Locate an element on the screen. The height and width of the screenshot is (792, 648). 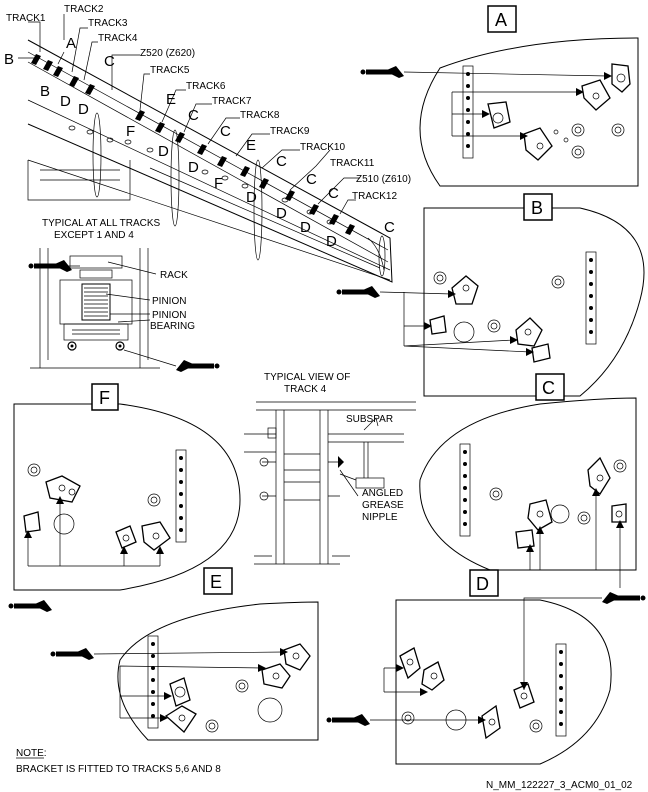
view-a-label: A is located at coordinates (501, 20).